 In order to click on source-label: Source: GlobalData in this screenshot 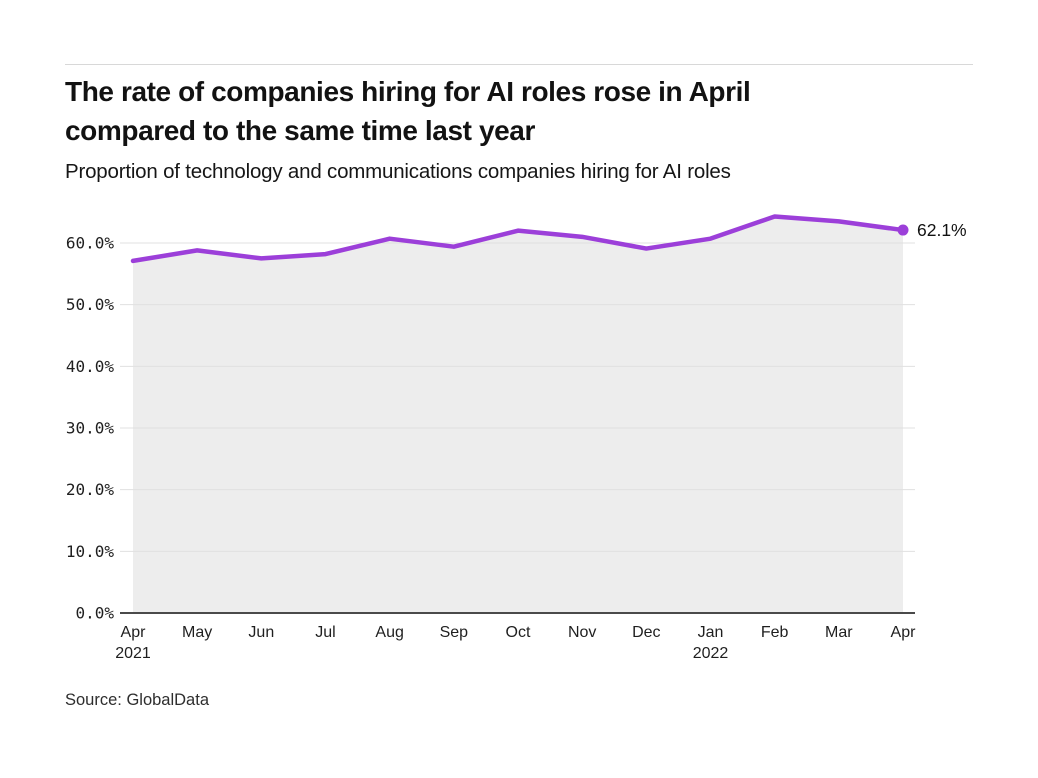, I will do `click(137, 700)`.